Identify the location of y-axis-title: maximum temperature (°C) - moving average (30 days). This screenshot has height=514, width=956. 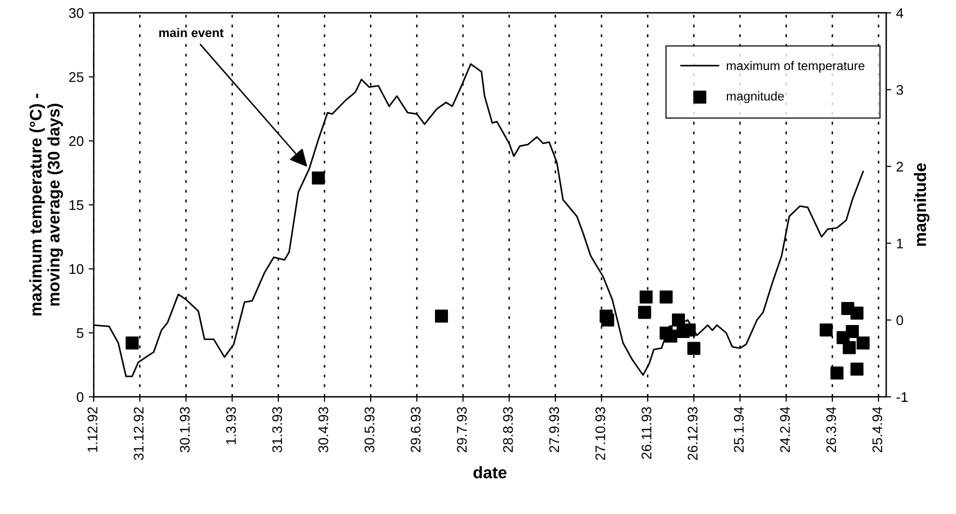
(46, 205).